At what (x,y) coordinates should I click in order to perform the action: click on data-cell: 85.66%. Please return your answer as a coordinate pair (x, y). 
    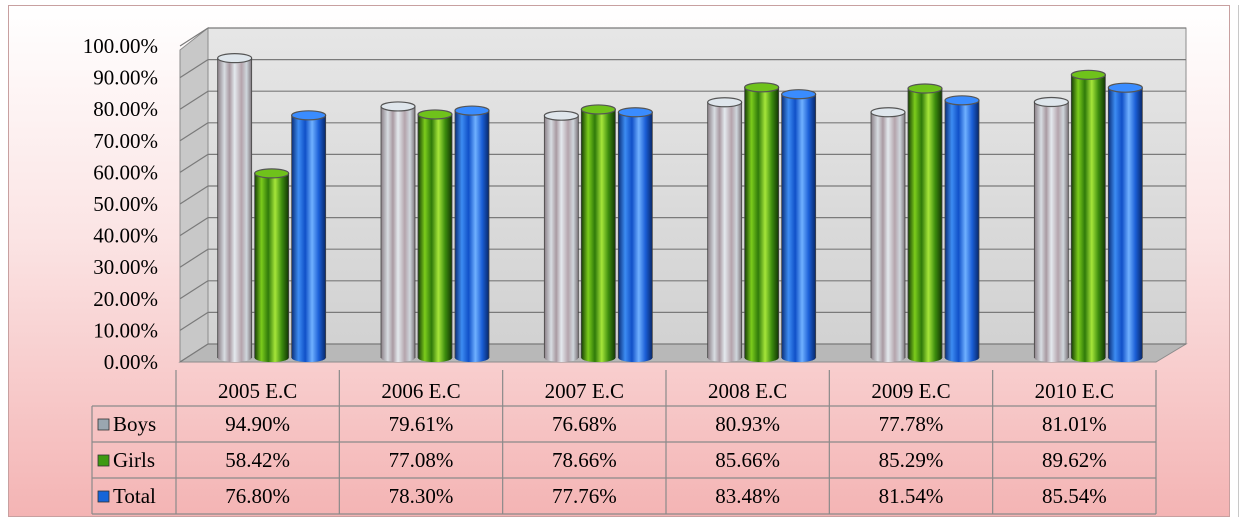
    Looking at the image, I should click on (747, 460).